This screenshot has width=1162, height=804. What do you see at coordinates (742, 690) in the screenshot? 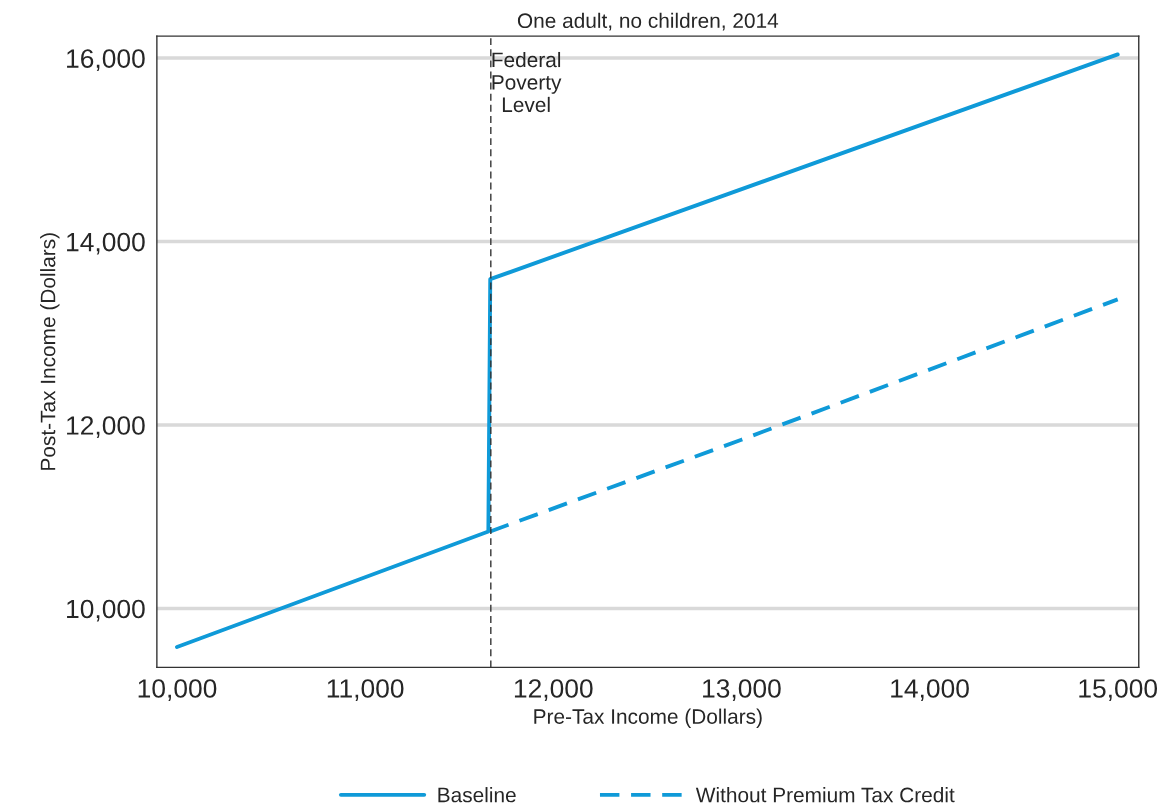
I see `x-tick-label: 13,000` at bounding box center [742, 690].